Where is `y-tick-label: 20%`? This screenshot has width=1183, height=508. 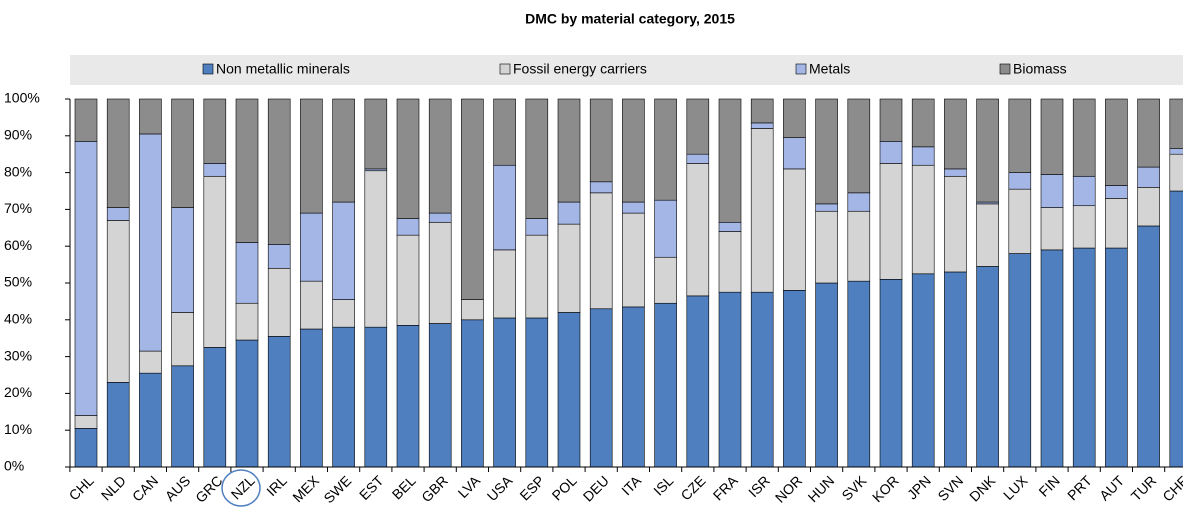 y-tick-label: 20% is located at coordinates (18, 392).